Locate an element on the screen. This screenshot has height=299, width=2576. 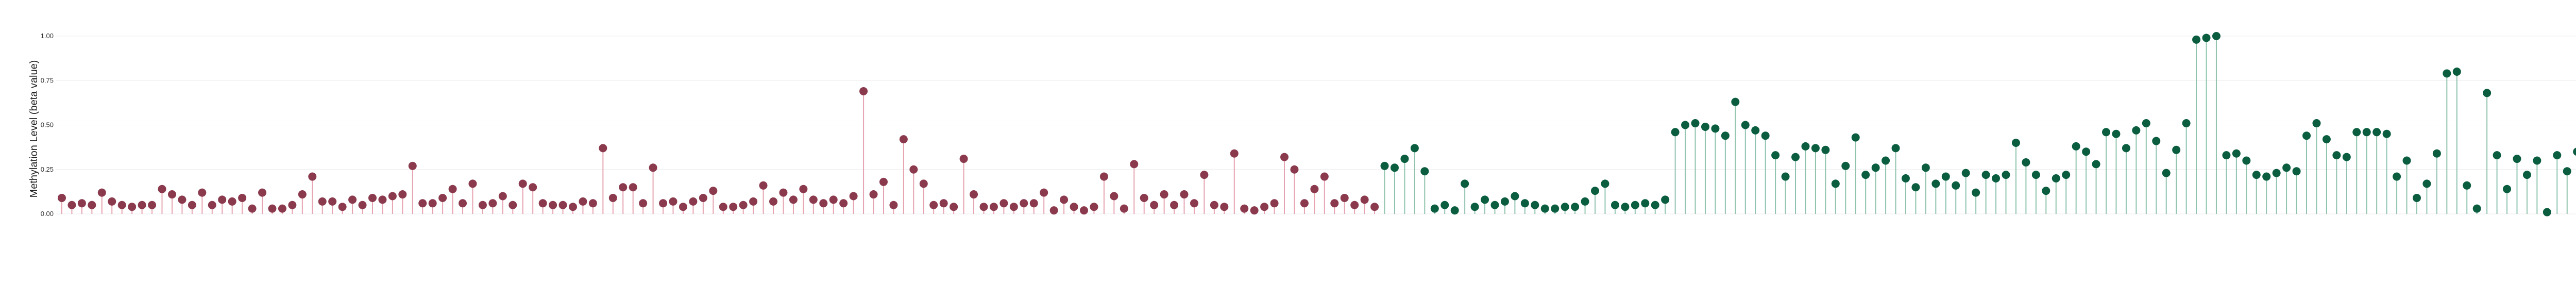
y-tick-label: 0.75 is located at coordinates (47, 80).